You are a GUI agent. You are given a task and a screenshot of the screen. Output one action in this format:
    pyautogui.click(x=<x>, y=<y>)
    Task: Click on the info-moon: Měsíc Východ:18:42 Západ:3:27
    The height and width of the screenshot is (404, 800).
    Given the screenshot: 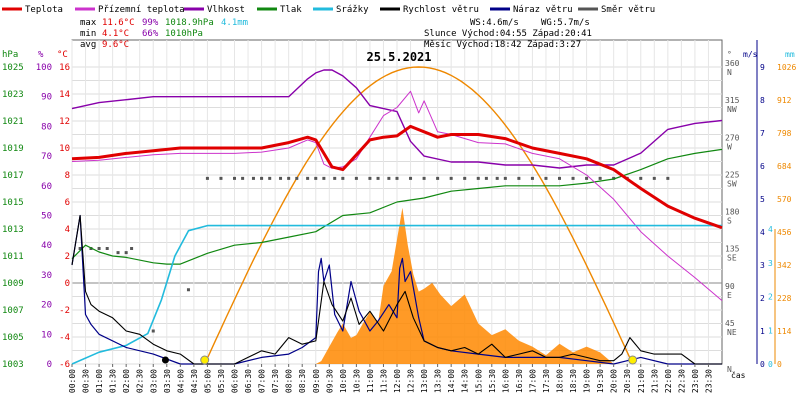 What is the action you would take?
    pyautogui.click(x=502, y=45)
    